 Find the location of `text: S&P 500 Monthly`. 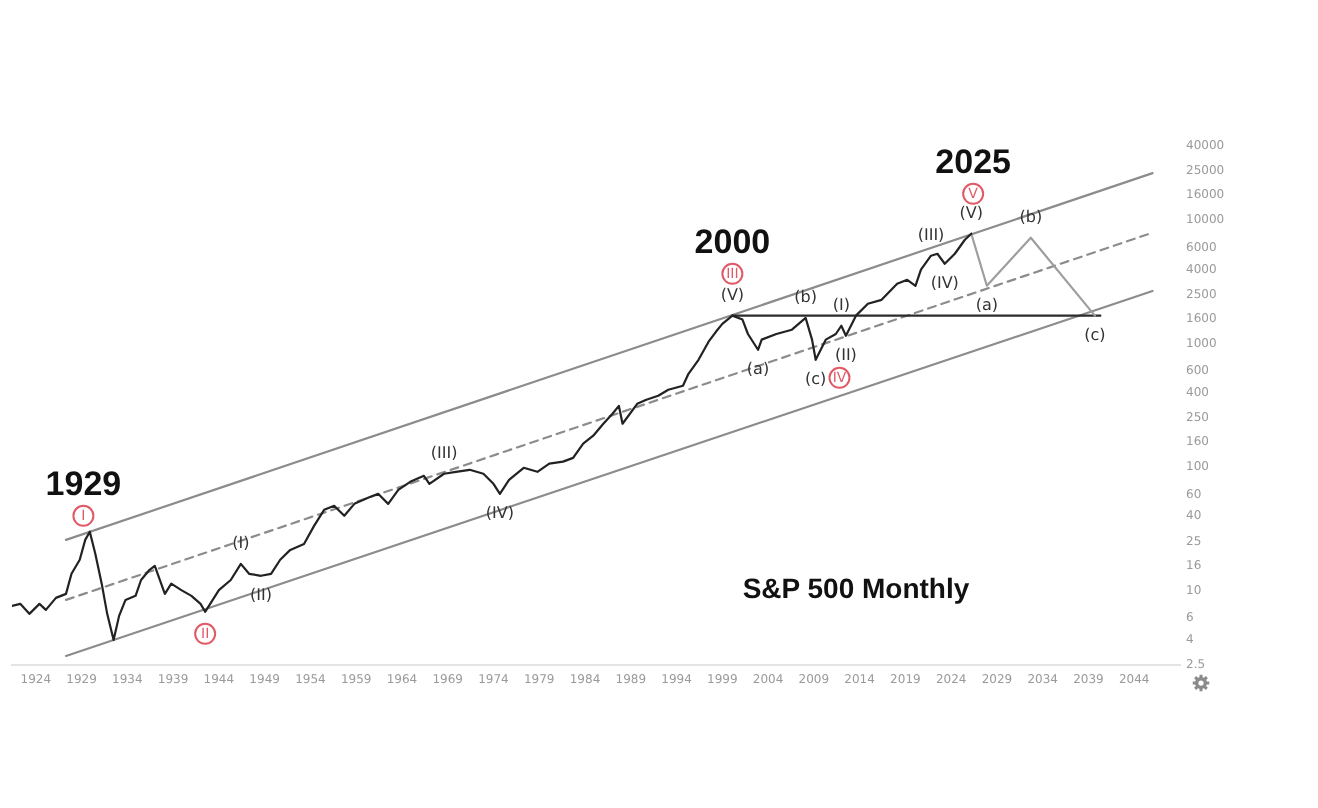

text: S&P 500 Monthly is located at coordinates (856, 589).